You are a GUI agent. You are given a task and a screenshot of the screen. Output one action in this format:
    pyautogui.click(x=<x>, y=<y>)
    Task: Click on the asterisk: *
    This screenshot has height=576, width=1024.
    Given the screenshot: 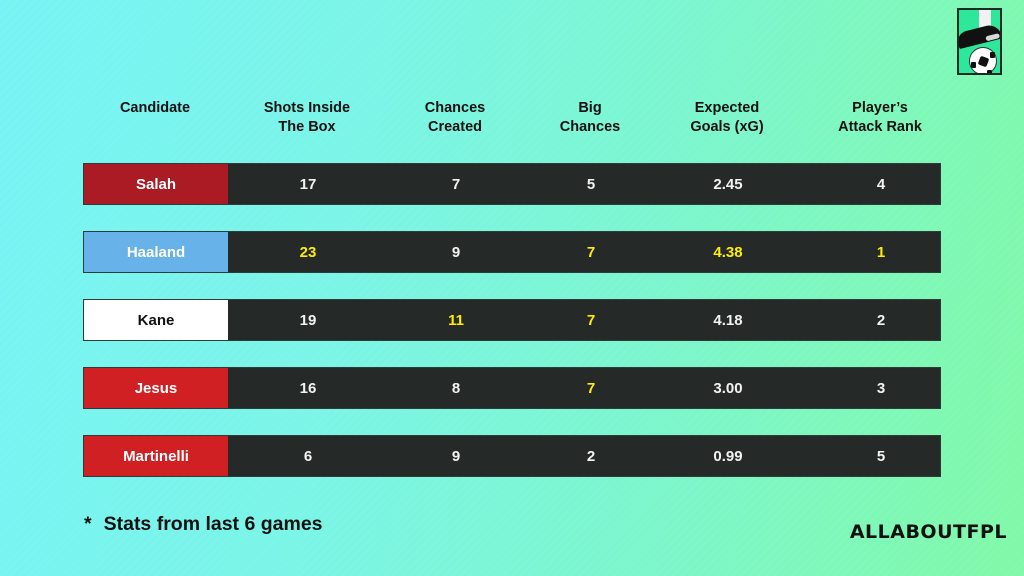 What is the action you would take?
    pyautogui.click(x=88, y=524)
    